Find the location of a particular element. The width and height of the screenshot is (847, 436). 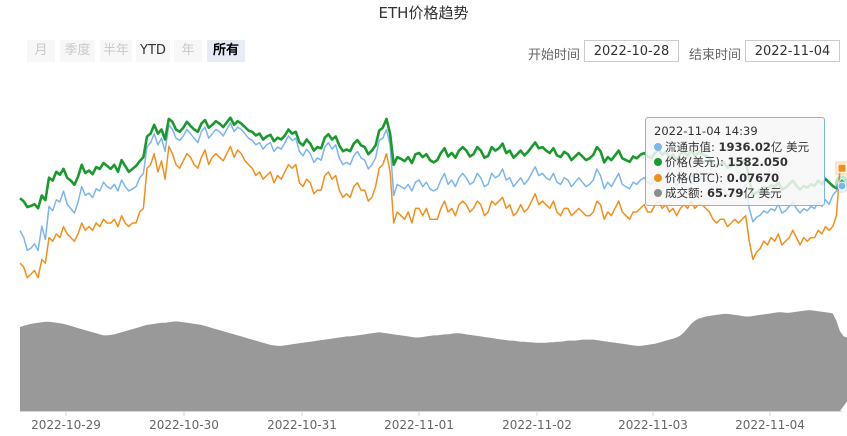

tooltip-row-market-cap: 流通市值: 1936.02亿 美元 is located at coordinates (735, 148).